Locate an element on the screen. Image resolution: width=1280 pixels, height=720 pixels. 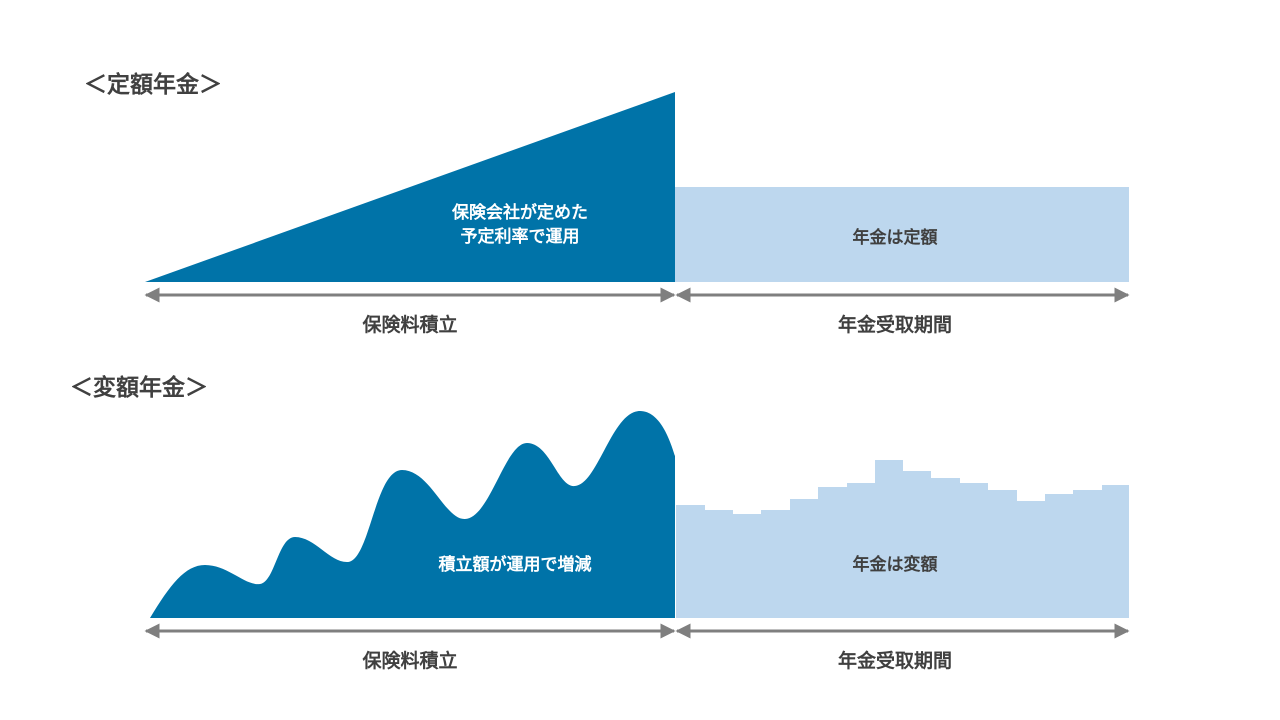
fixed-payout-rect is located at coordinates (902, 234).